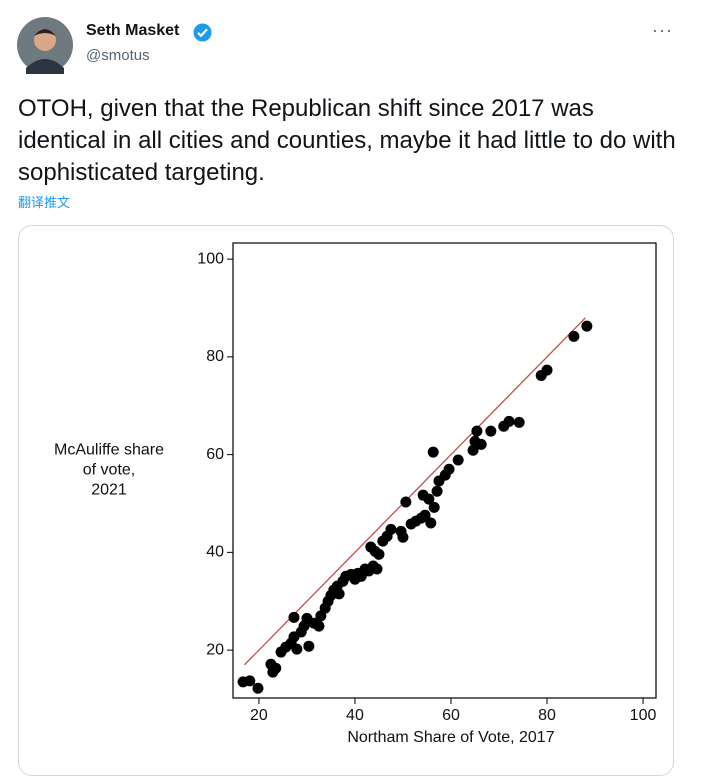 This screenshot has height=780, width=707. Describe the element at coordinates (133, 30) in the screenshot. I see `user-name: Seth Masket` at that location.